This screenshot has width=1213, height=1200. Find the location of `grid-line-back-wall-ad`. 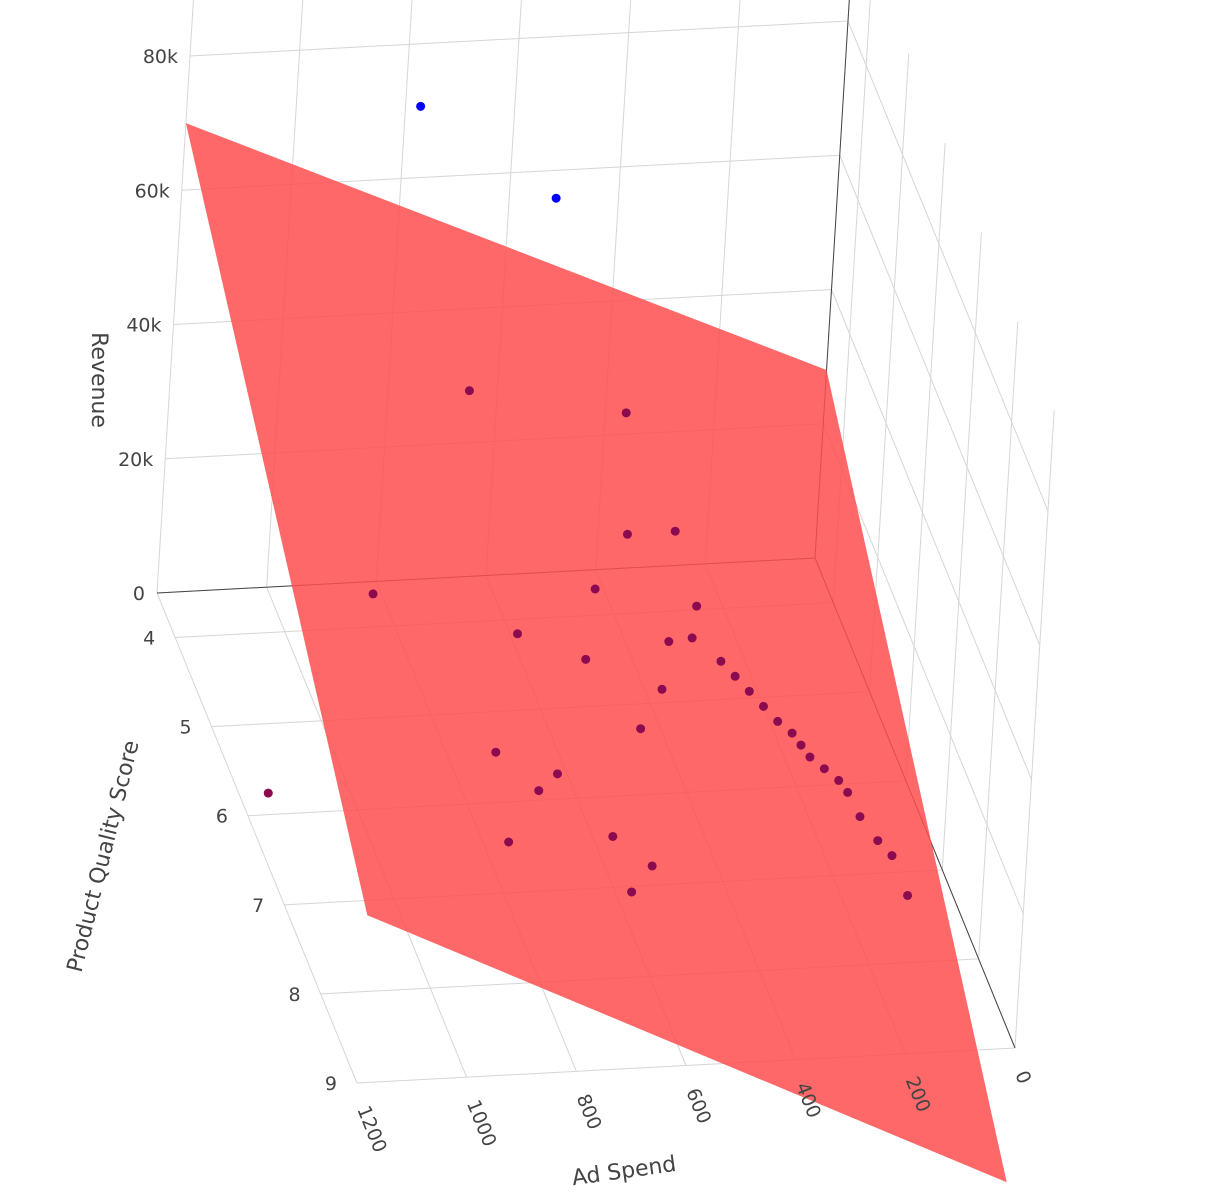

grid-line-back-wall-ad is located at coordinates (175, 297).